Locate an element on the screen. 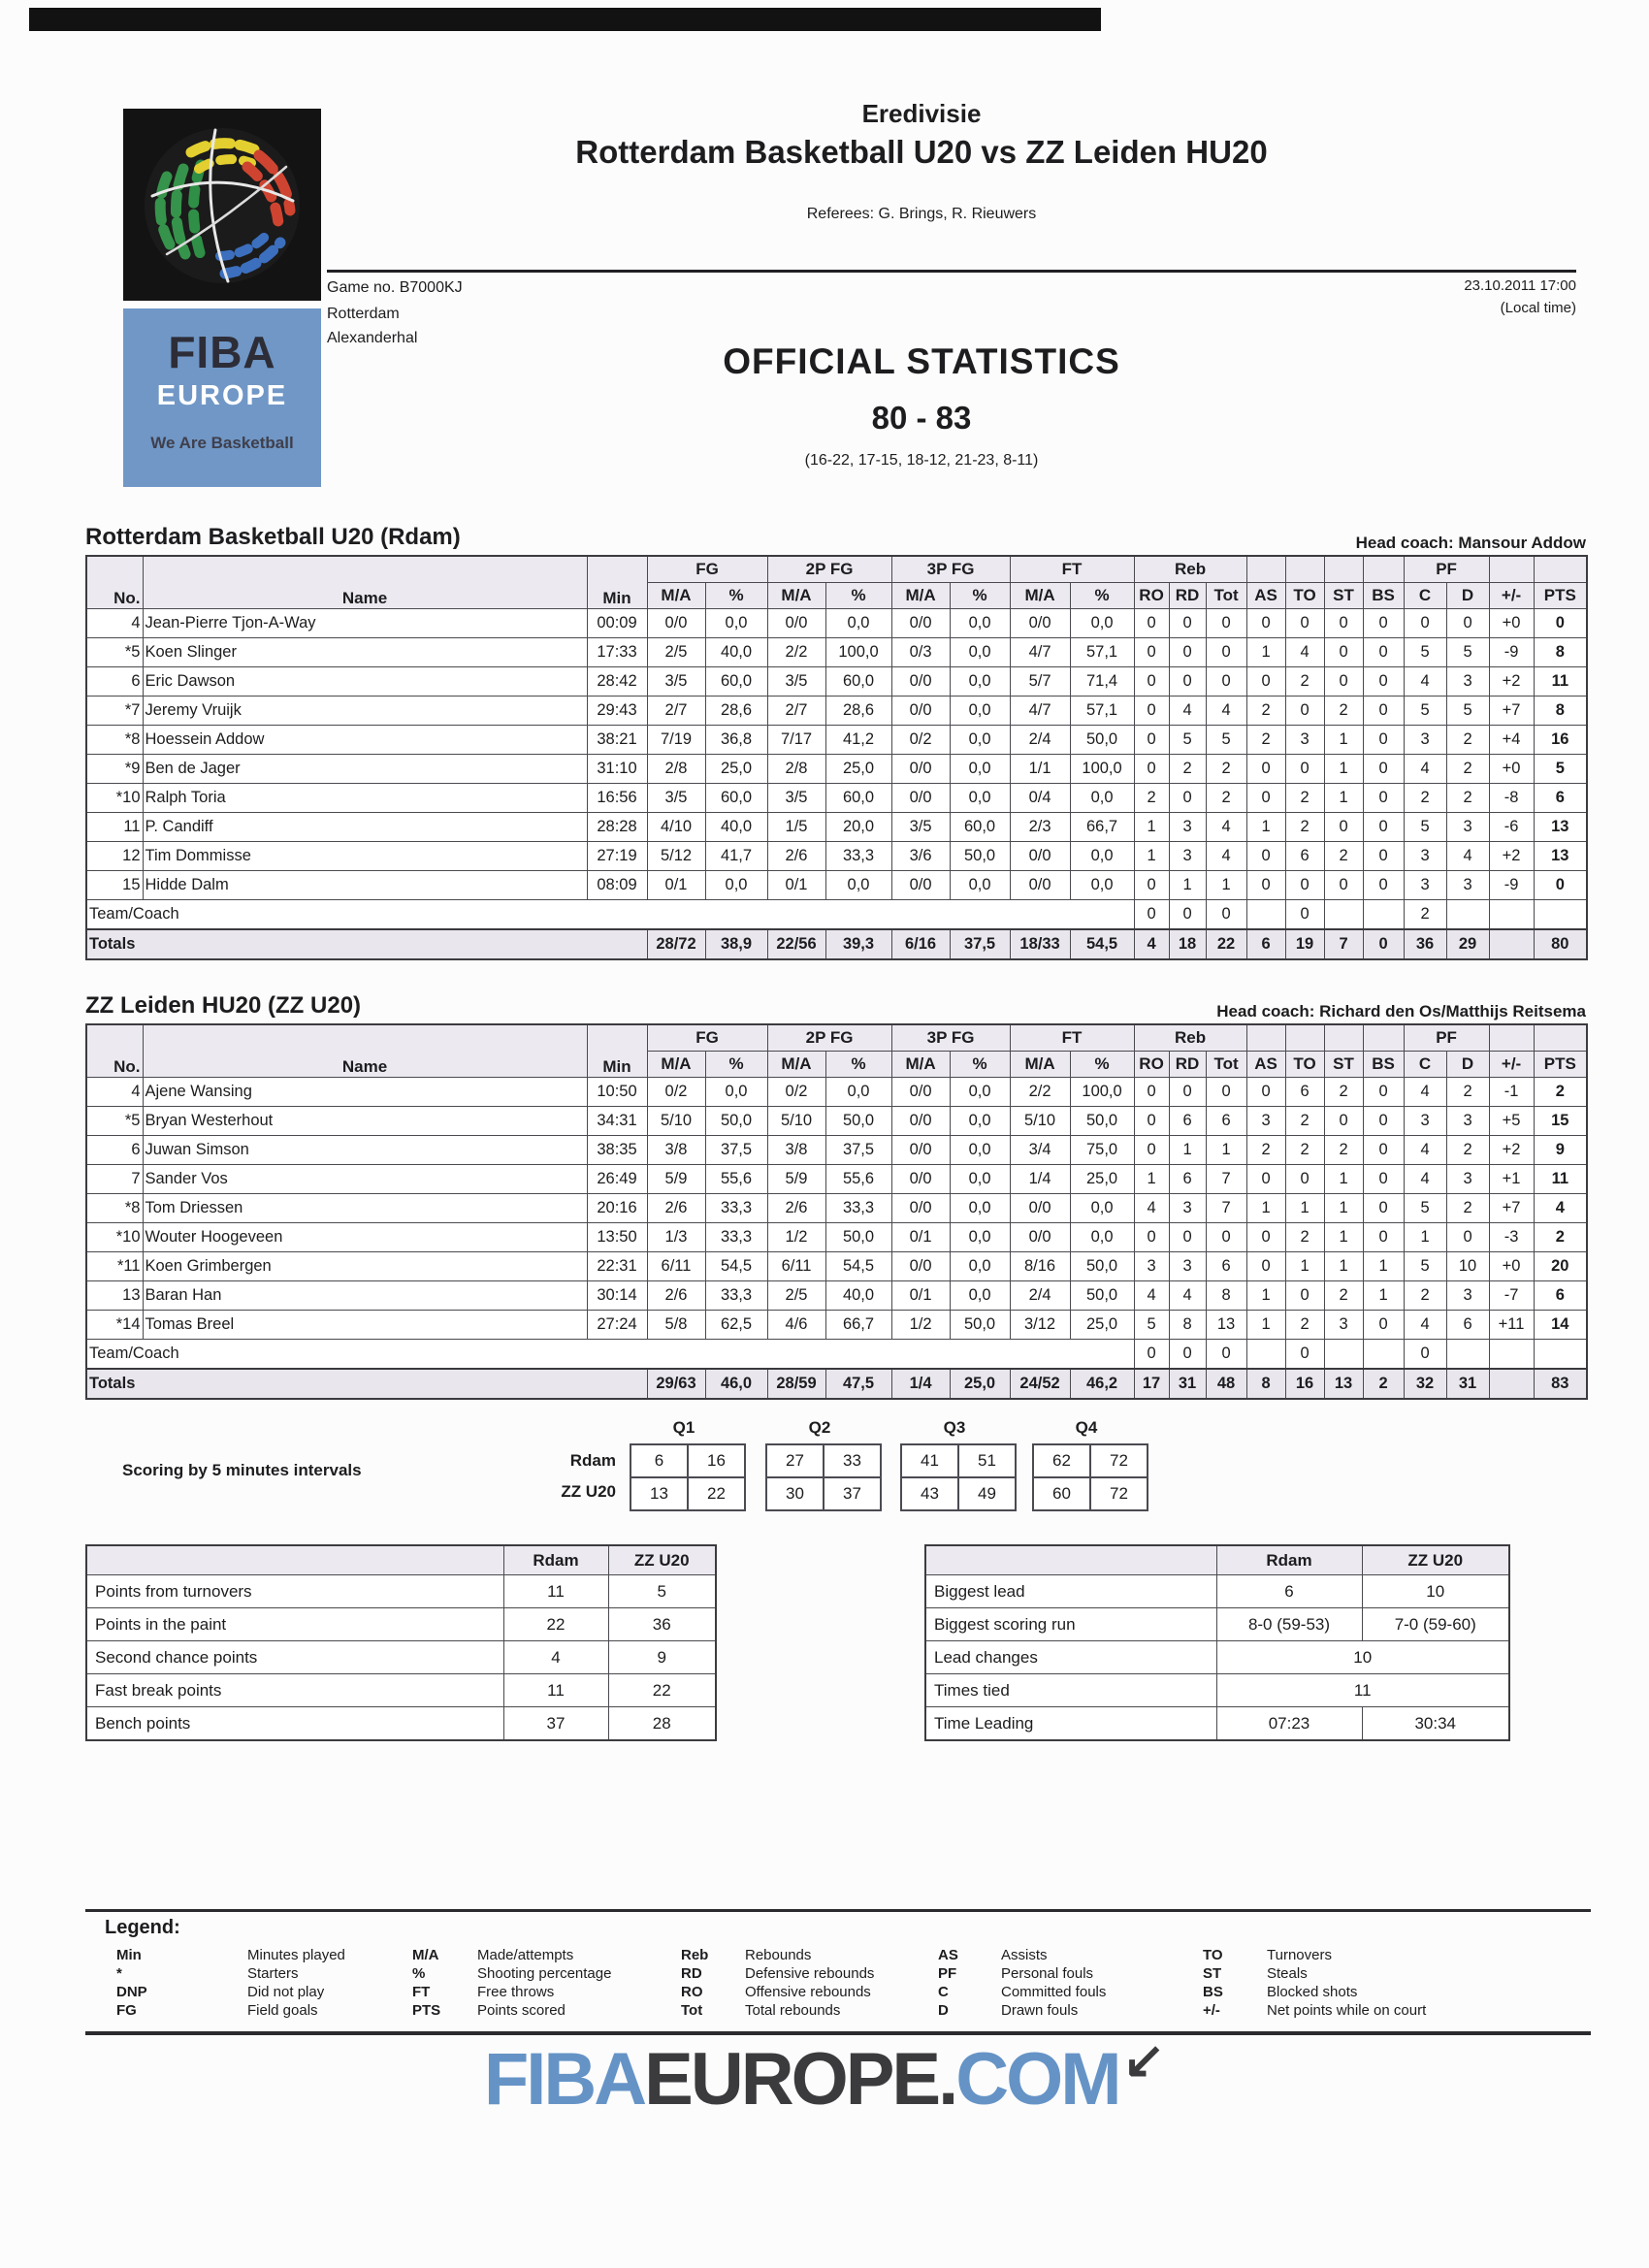  stat-cell: 36 is located at coordinates (1425, 944).